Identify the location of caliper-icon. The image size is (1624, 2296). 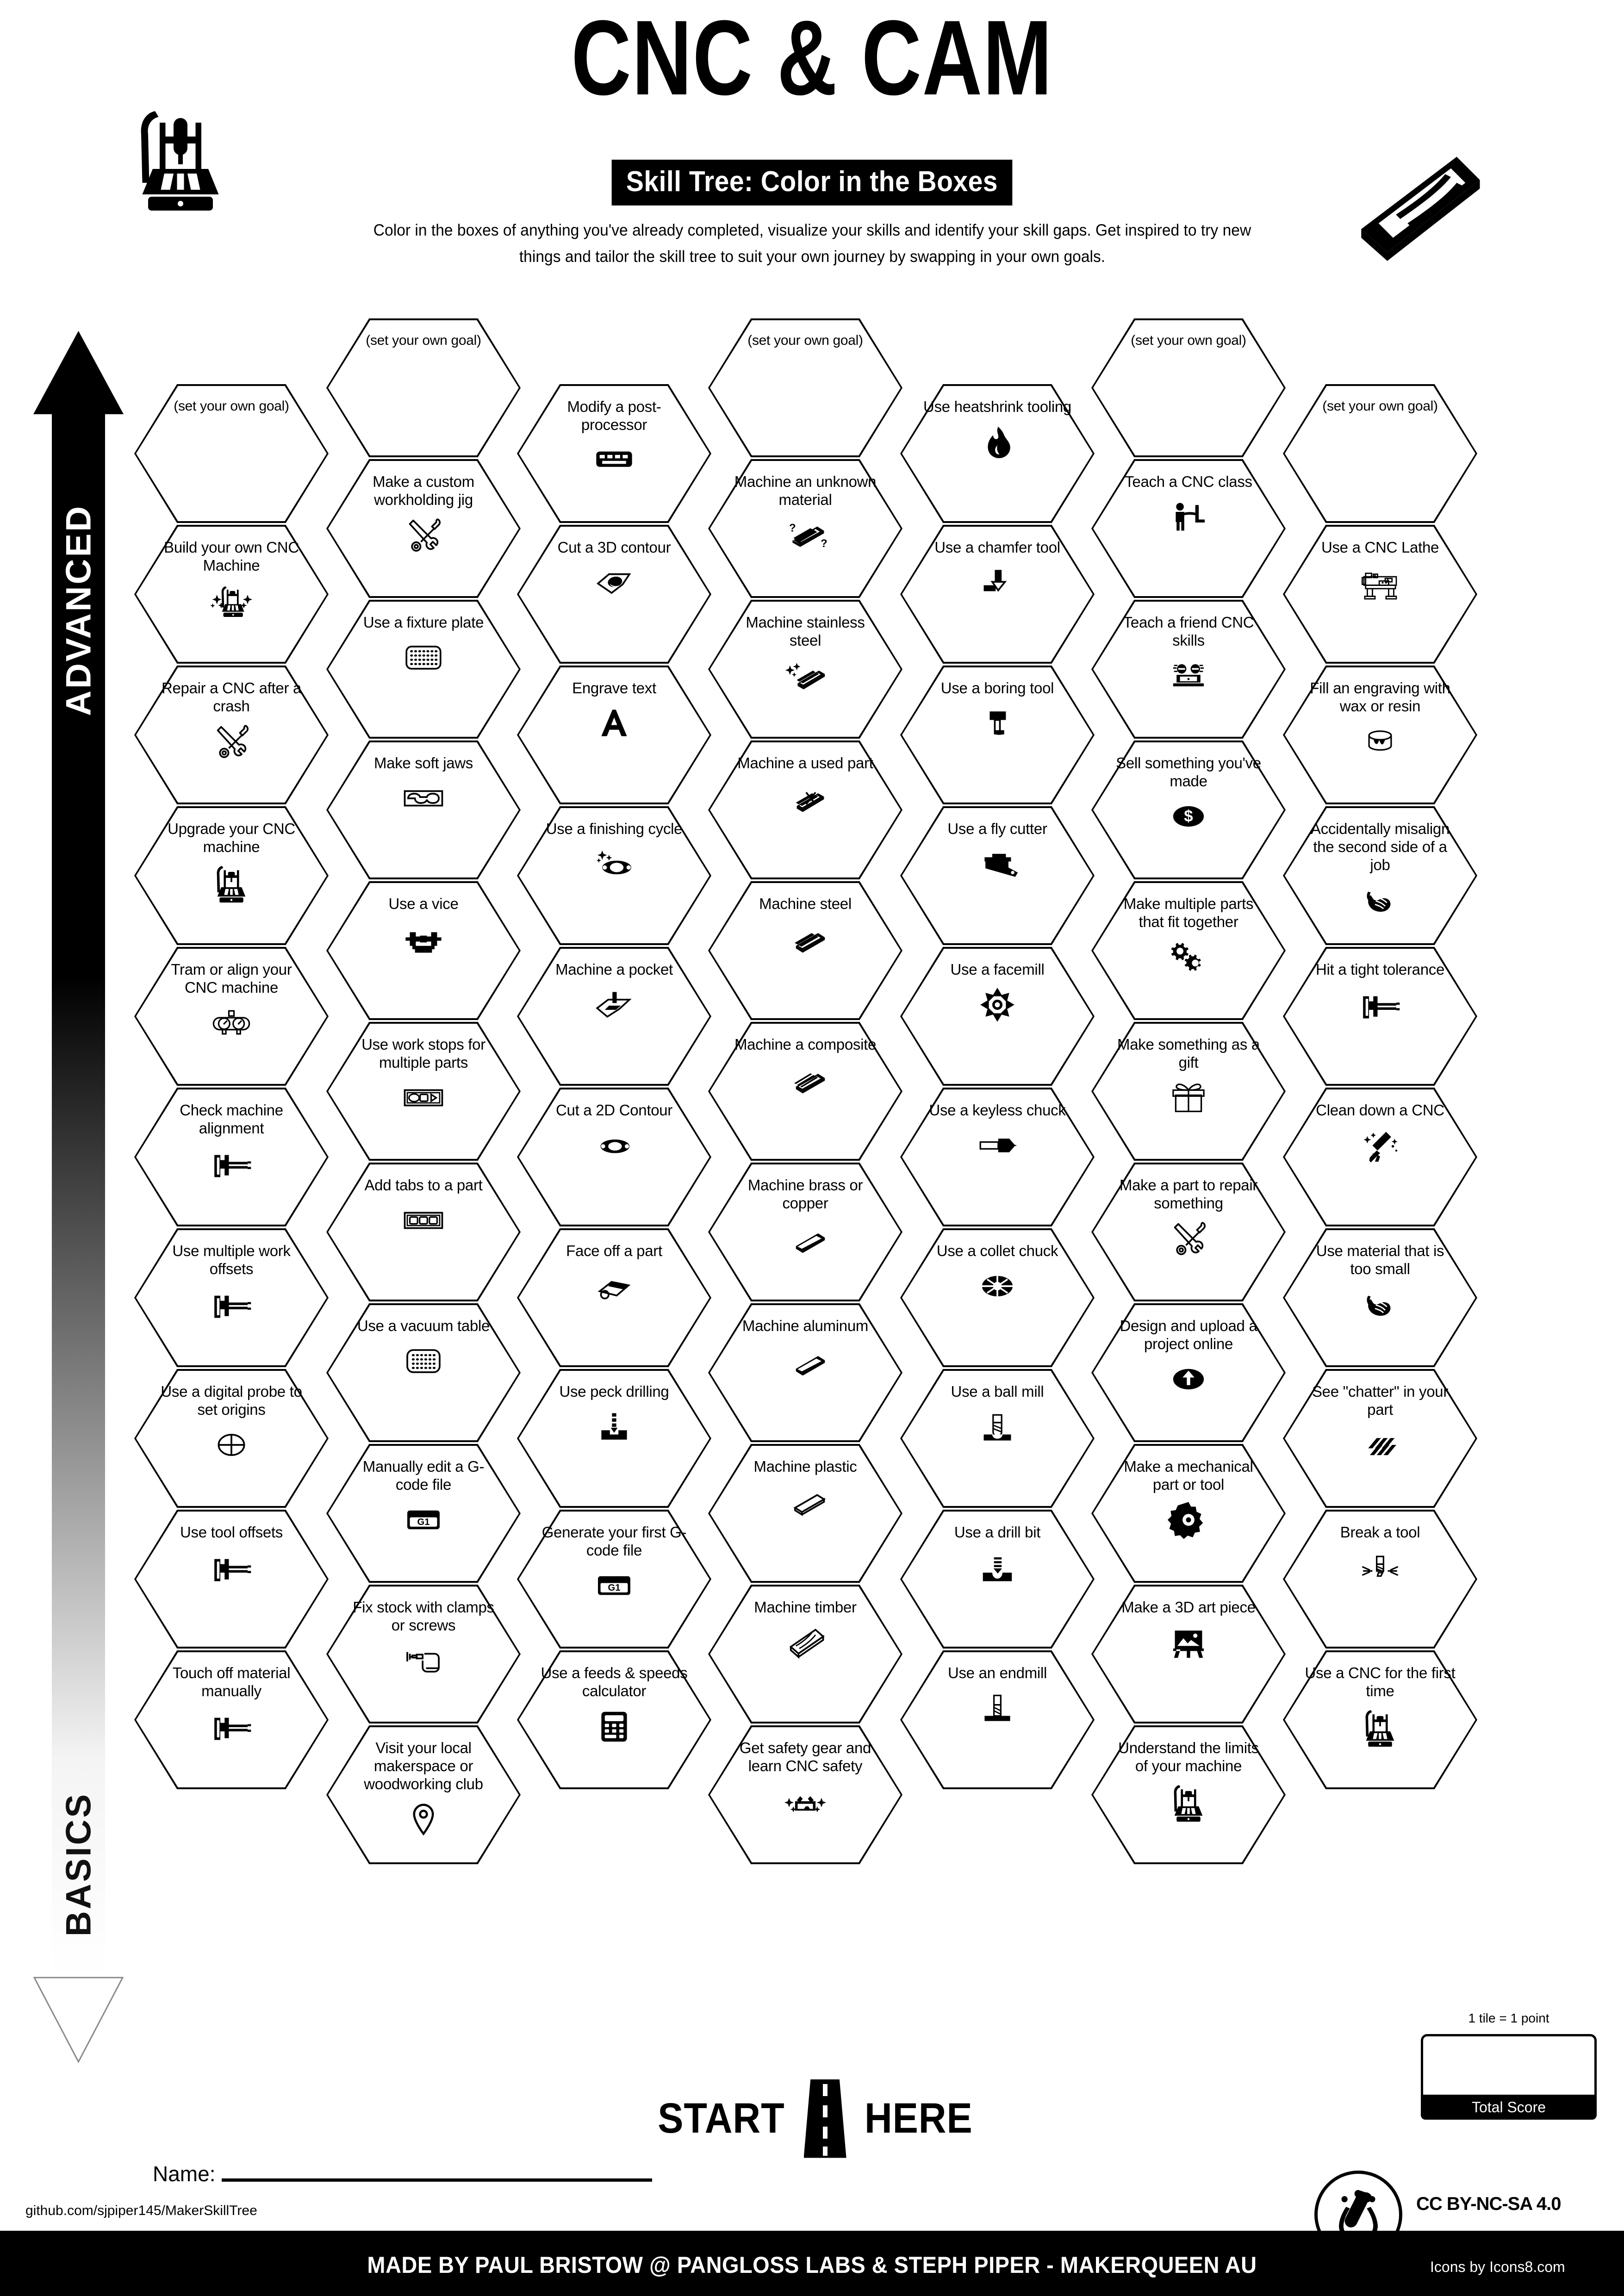
(231, 1567).